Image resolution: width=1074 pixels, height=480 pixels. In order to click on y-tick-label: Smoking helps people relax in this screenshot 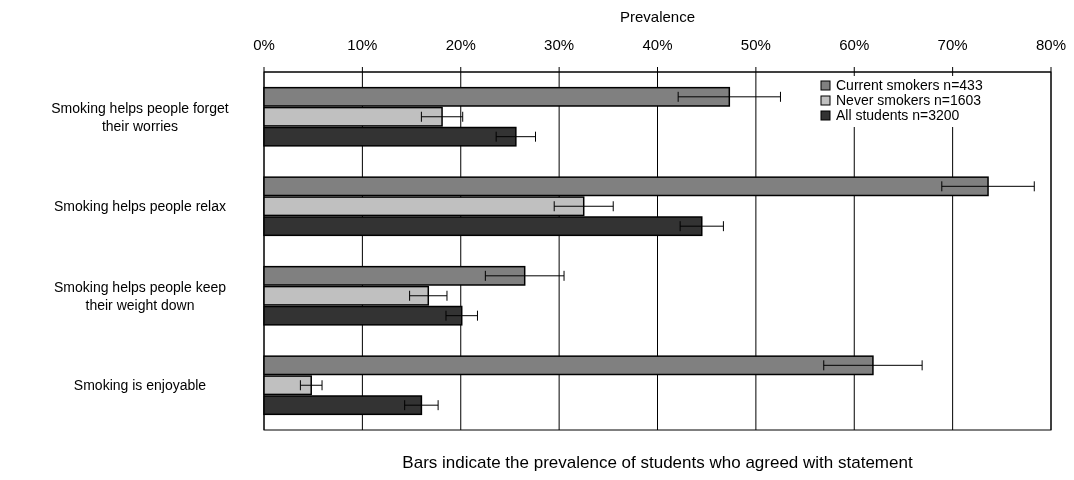, I will do `click(140, 206)`.